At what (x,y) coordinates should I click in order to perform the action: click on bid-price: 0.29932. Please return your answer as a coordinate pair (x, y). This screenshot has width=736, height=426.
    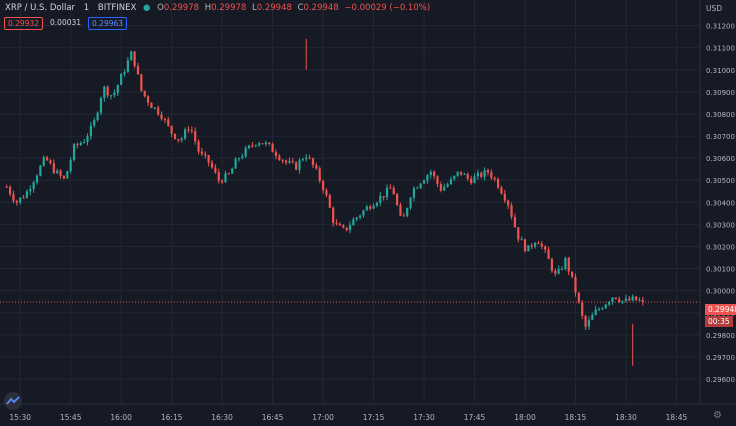
    Looking at the image, I should click on (24, 23).